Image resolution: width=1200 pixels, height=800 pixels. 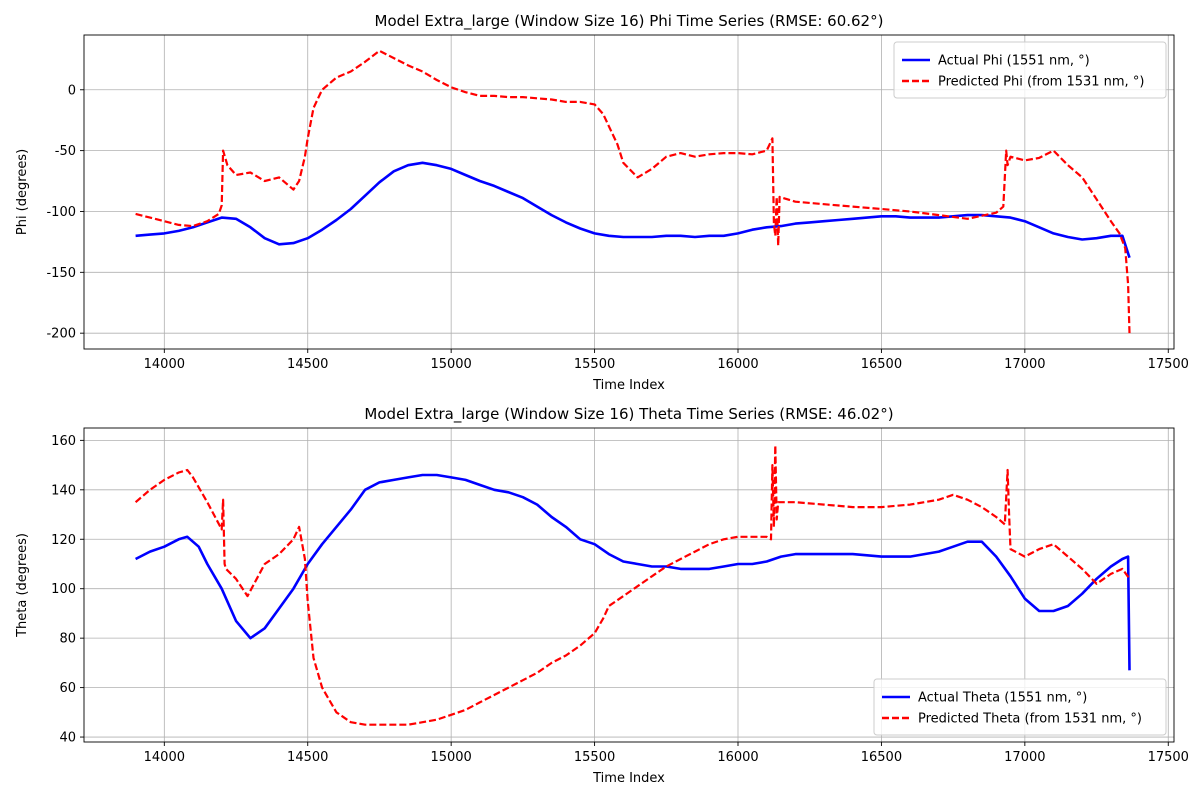 I want to click on y-tick-label: -50, so click(x=65, y=151).